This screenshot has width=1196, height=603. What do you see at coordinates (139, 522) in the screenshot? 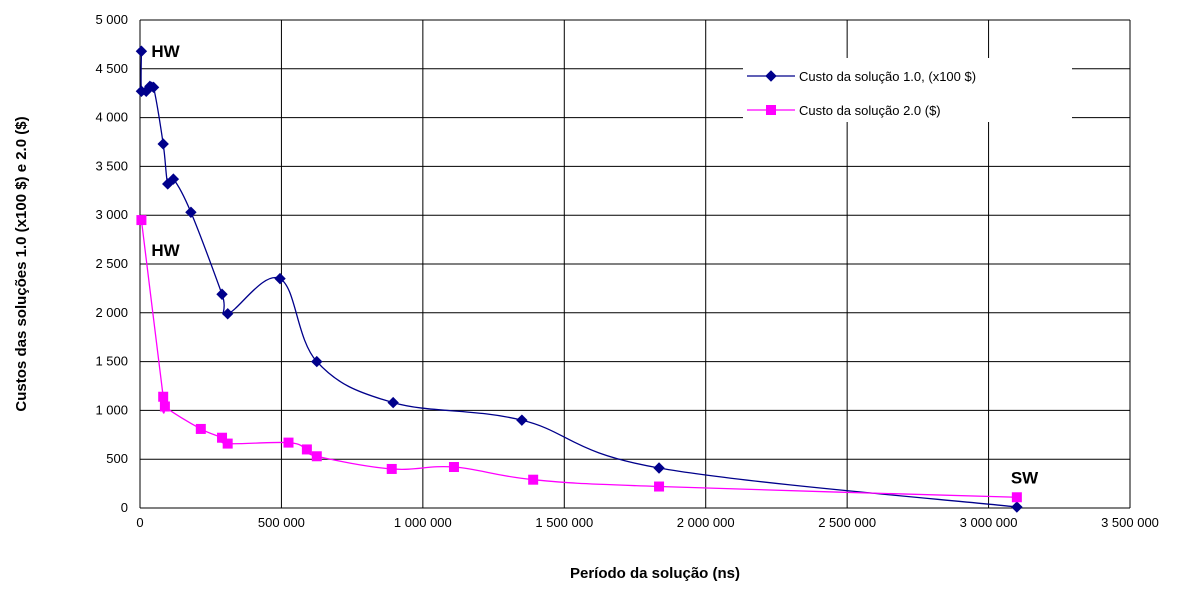
I see `x-tick-label: 0` at bounding box center [139, 522].